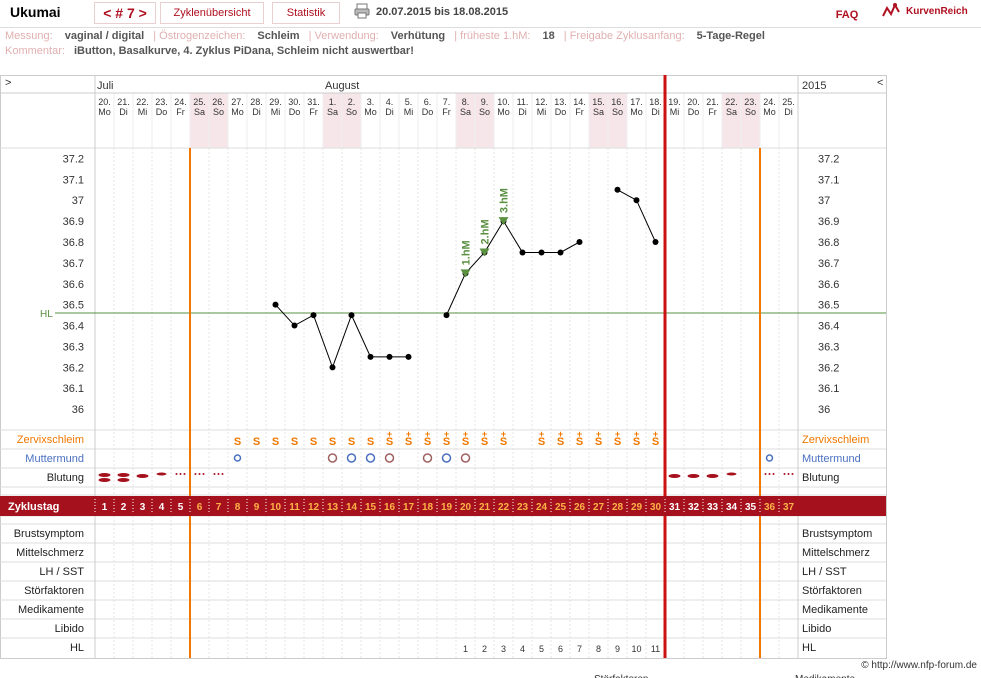 The image size is (981, 678). I want to click on y-tick-left: 37.1, so click(73, 180).